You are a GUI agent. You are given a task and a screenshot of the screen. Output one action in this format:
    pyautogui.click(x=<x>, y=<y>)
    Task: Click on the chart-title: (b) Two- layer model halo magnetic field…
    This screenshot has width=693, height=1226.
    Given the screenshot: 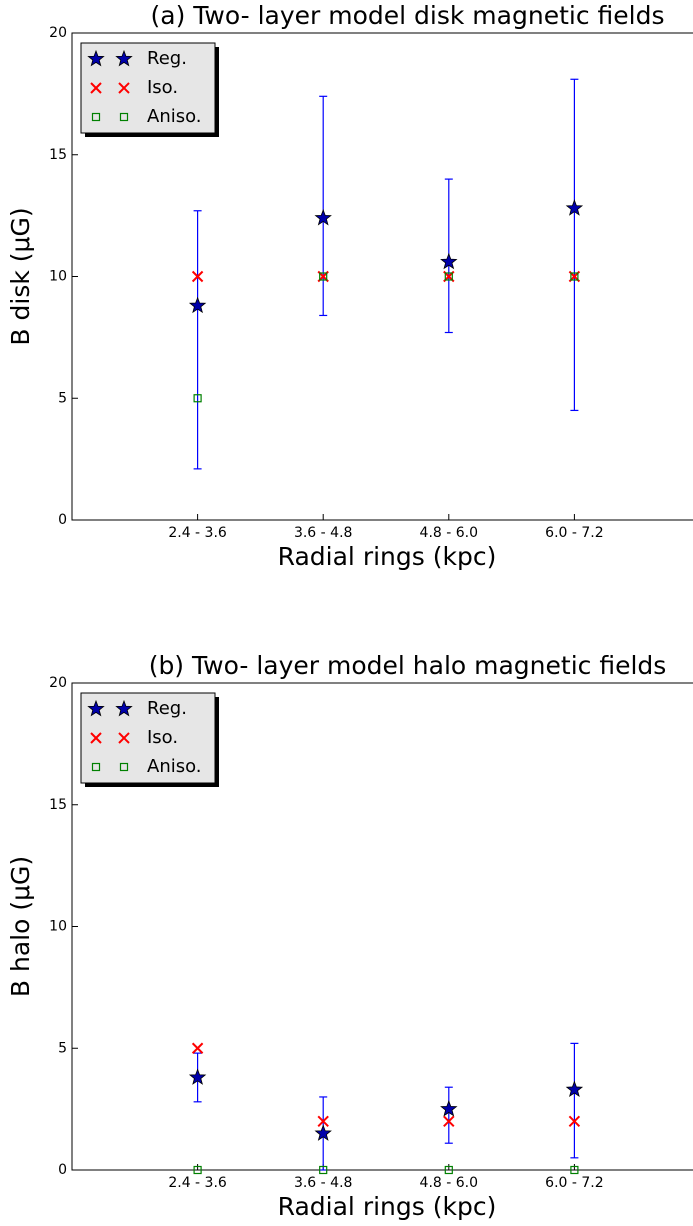 What is the action you would take?
    pyautogui.click(x=408, y=665)
    